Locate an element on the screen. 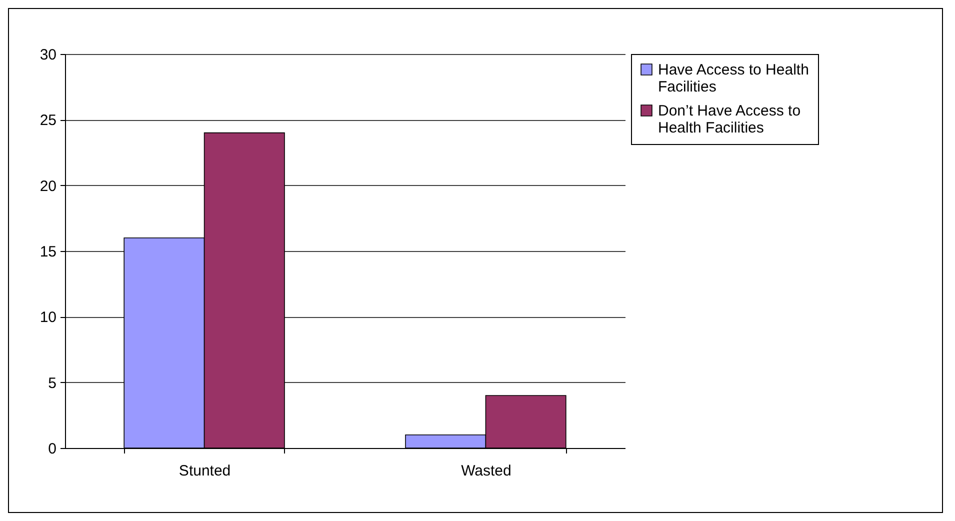  y-tick-label: 5 is located at coordinates (52, 383).